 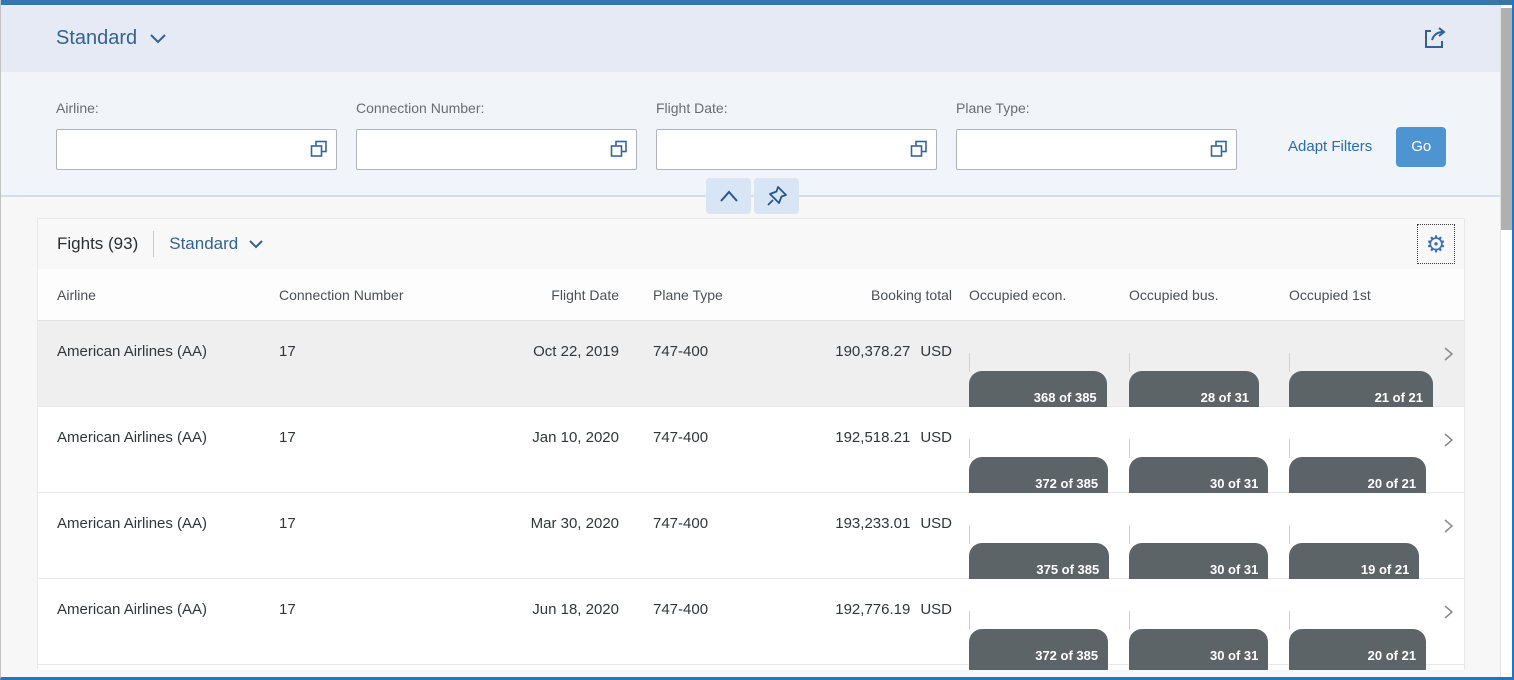 I want to click on cell-occupied-1st: 19 of 21, so click(x=1361, y=553).